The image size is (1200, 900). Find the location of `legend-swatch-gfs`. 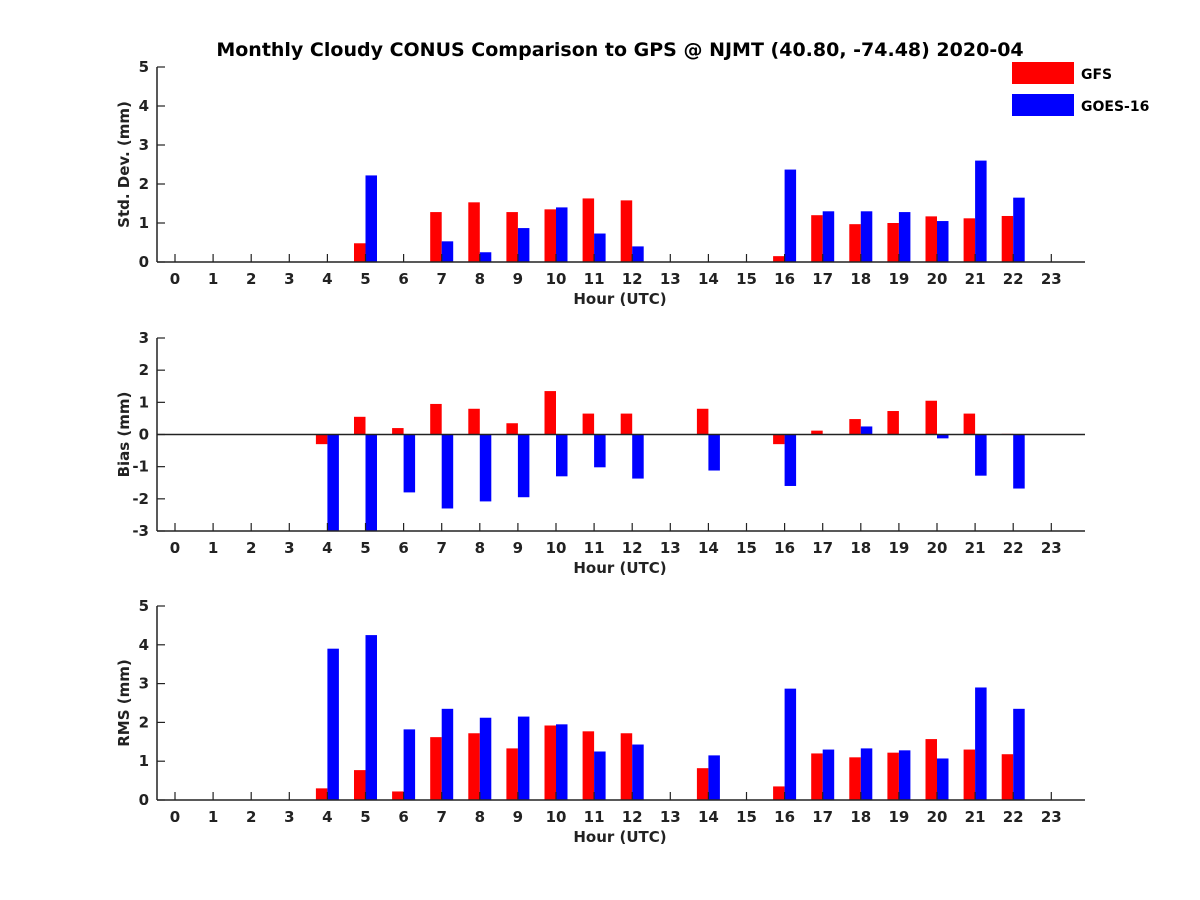

legend-swatch-gfs is located at coordinates (1043, 73).